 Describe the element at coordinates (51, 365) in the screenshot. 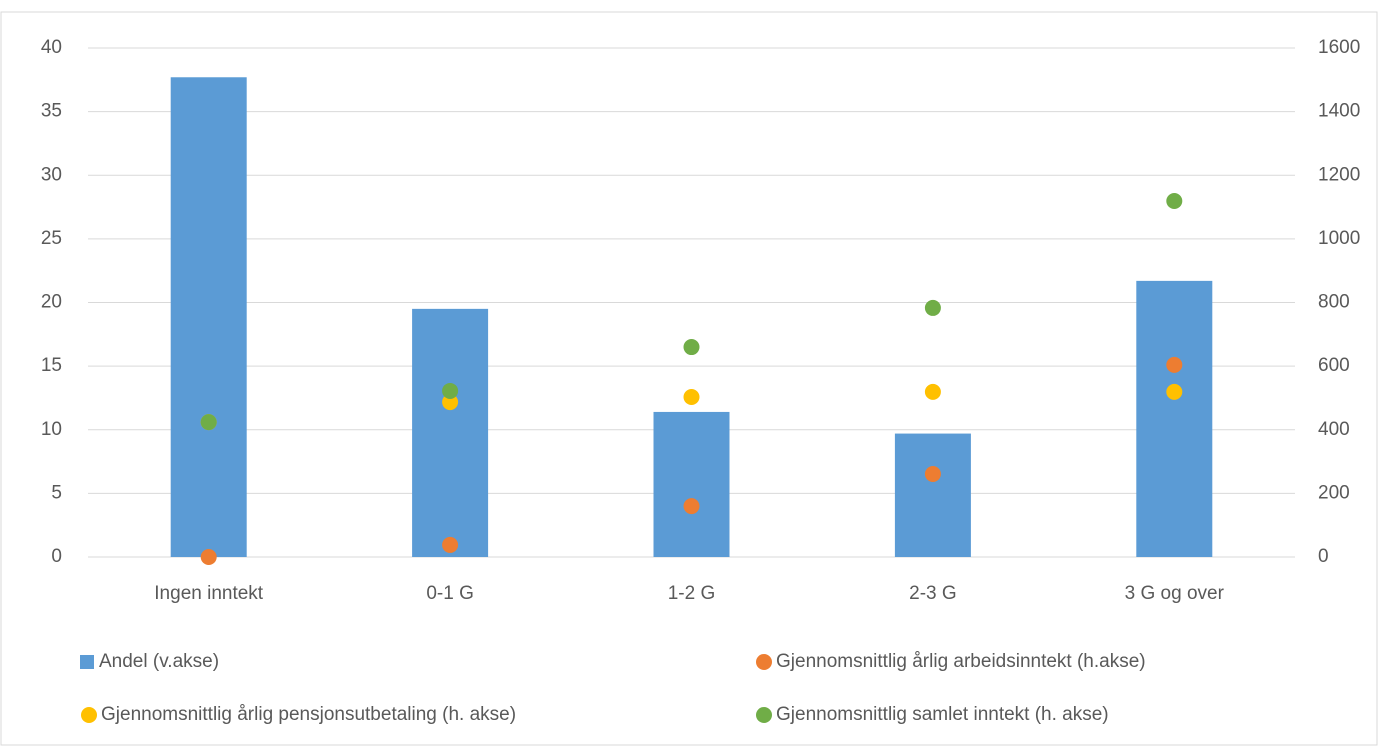

I see `y-tick-label: 15` at that location.